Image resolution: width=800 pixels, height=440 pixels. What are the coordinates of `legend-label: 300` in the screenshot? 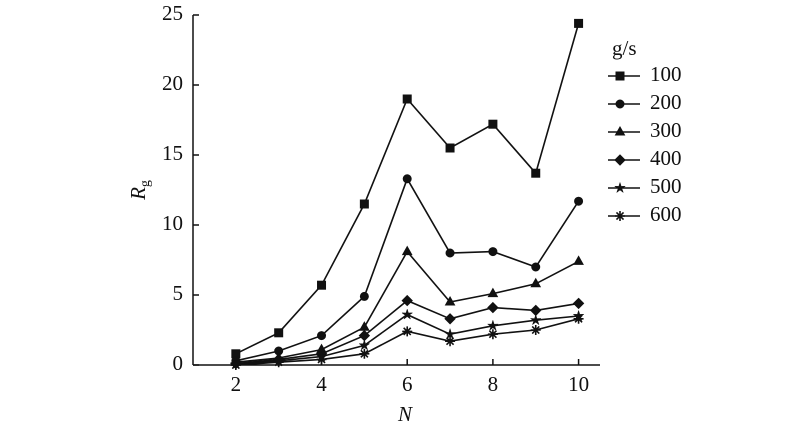 It's located at (666, 130).